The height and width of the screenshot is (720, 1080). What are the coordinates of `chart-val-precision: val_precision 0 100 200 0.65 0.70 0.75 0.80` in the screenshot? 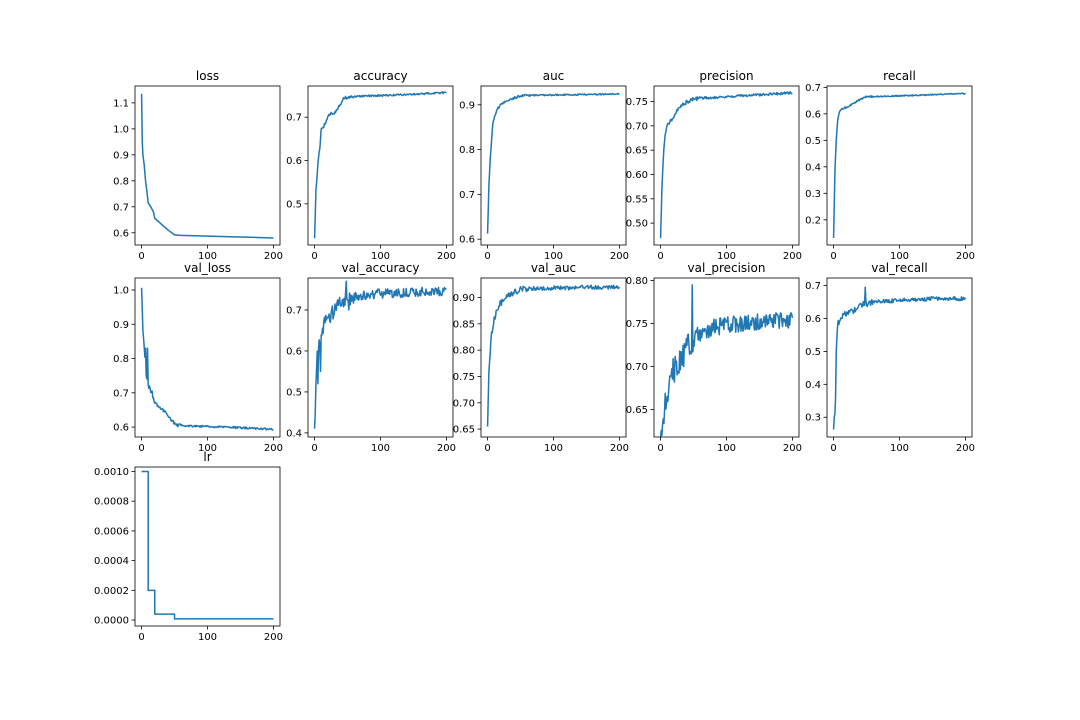 It's located at (714, 357).